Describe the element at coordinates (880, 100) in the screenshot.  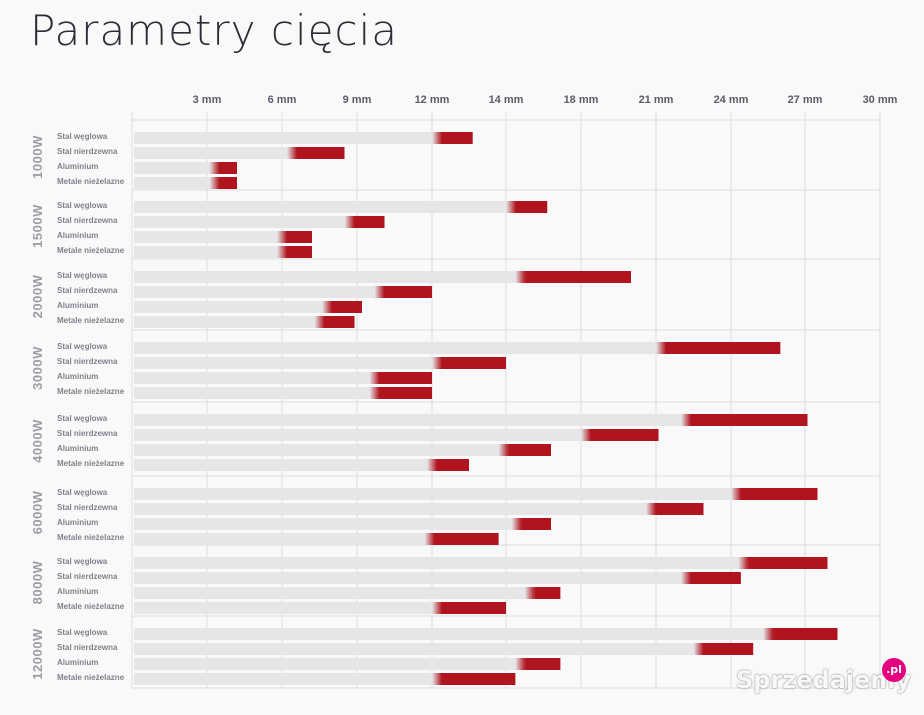
I see `tick-label: 30 mm` at that location.